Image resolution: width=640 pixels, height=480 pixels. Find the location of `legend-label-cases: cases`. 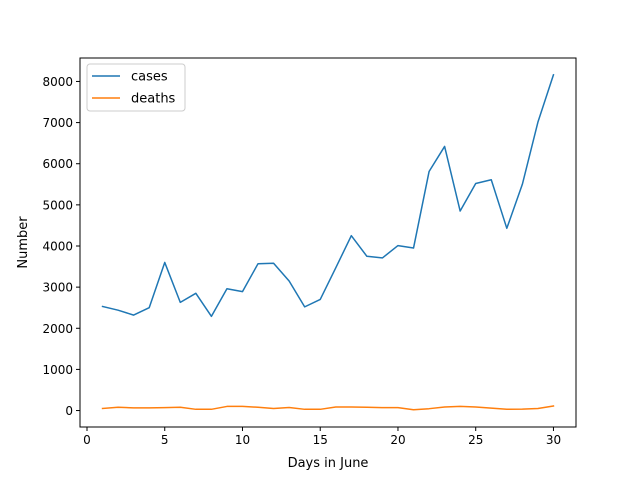

legend-label-cases: cases is located at coordinates (149, 77).